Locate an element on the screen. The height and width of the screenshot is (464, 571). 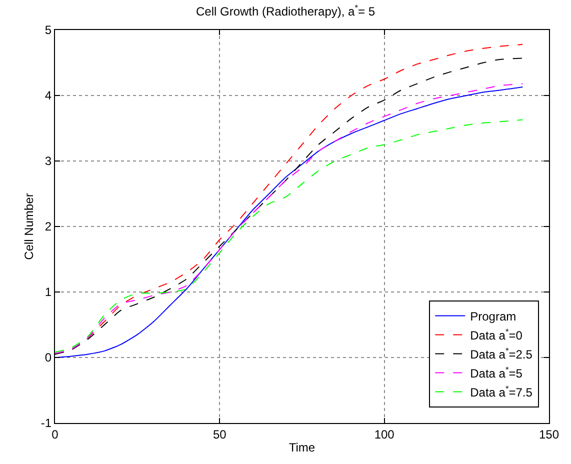
legend-label: Data a$^{*}$=2.5 is located at coordinates (501, 353).